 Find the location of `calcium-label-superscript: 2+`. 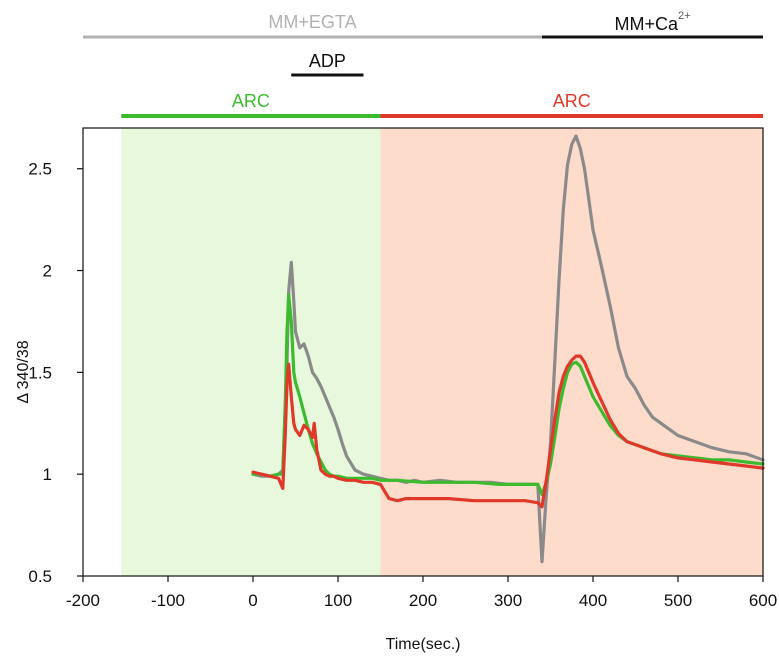

calcium-label-superscript: 2+ is located at coordinates (684, 16).